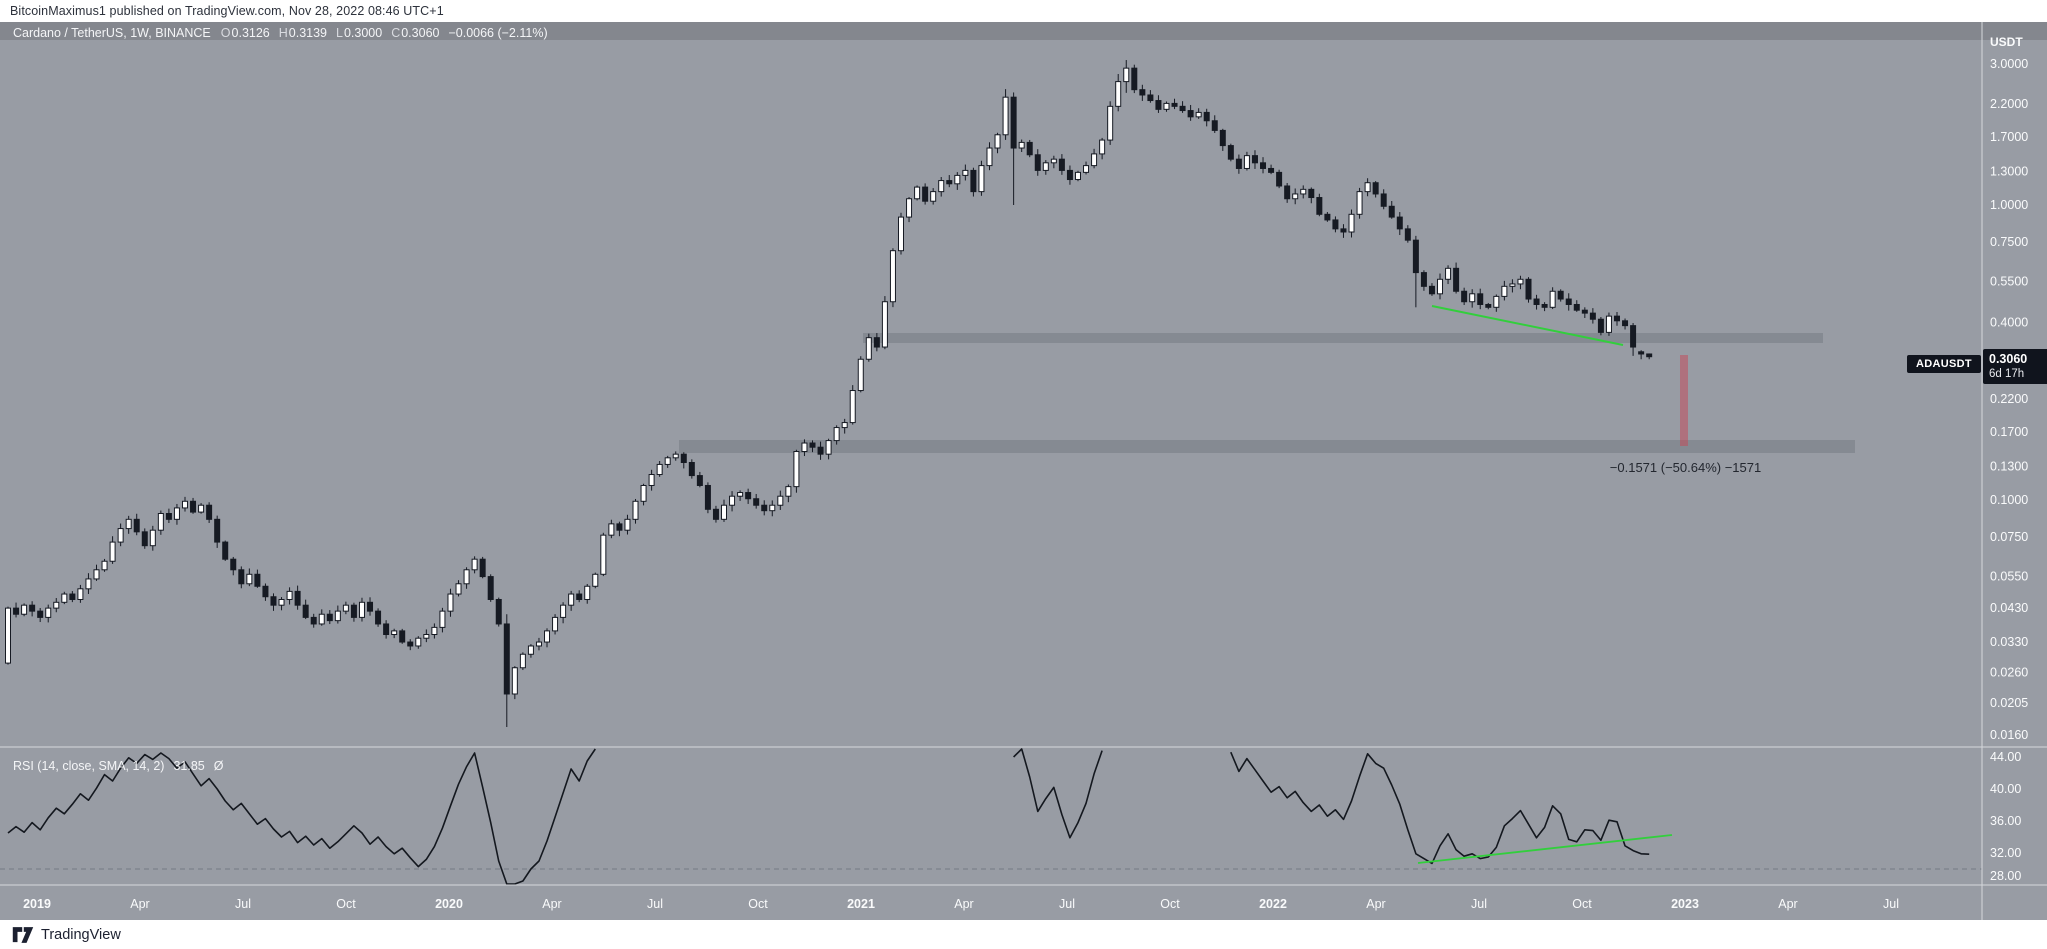 This screenshot has width=2047, height=949. Describe the element at coordinates (112, 32) in the screenshot. I see `symbol-title: Cardano / TetherUS, 1W, BINANCE` at that location.